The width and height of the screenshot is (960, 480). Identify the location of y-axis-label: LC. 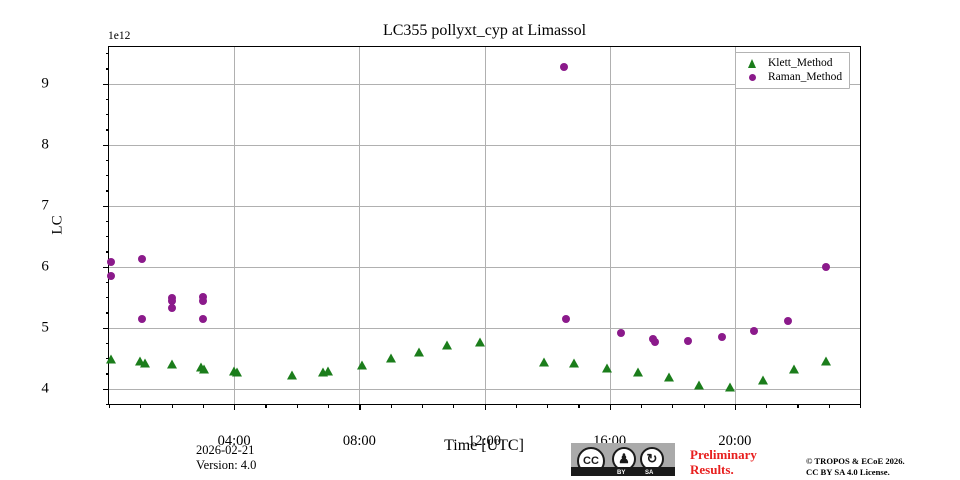
(57, 225).